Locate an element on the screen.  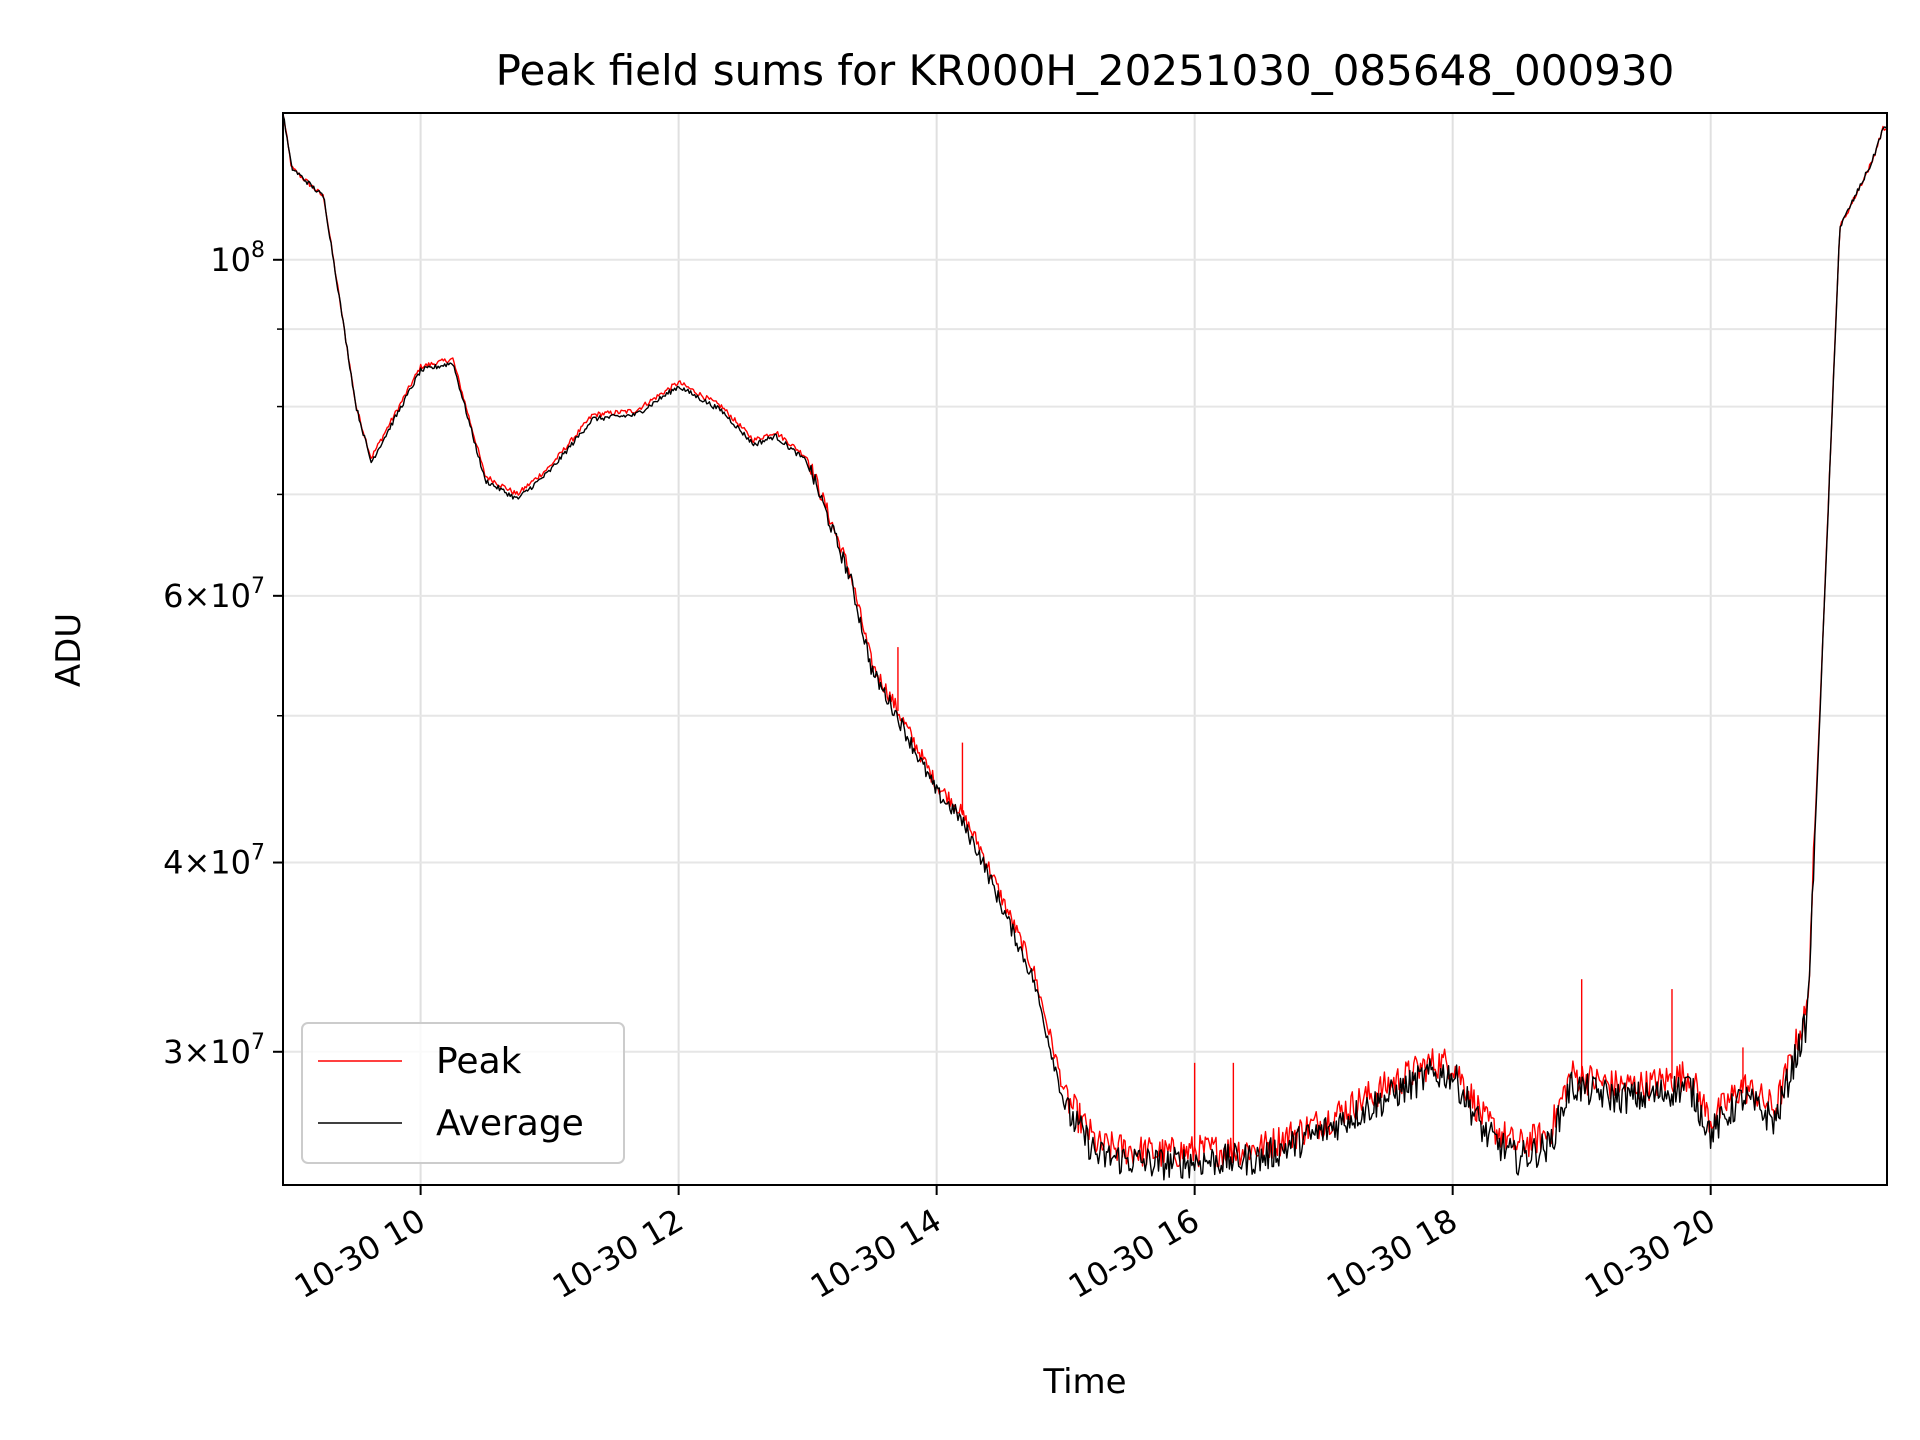
y-tick-label: 3×107 is located at coordinates (214, 1050).